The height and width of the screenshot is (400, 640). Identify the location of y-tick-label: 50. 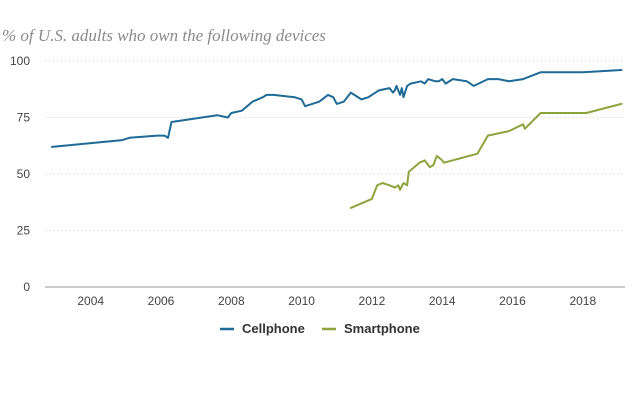
(24, 174).